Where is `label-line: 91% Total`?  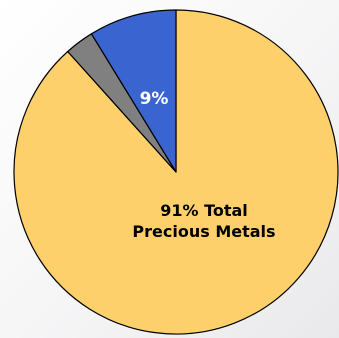 label-line: 91% Total is located at coordinates (204, 210).